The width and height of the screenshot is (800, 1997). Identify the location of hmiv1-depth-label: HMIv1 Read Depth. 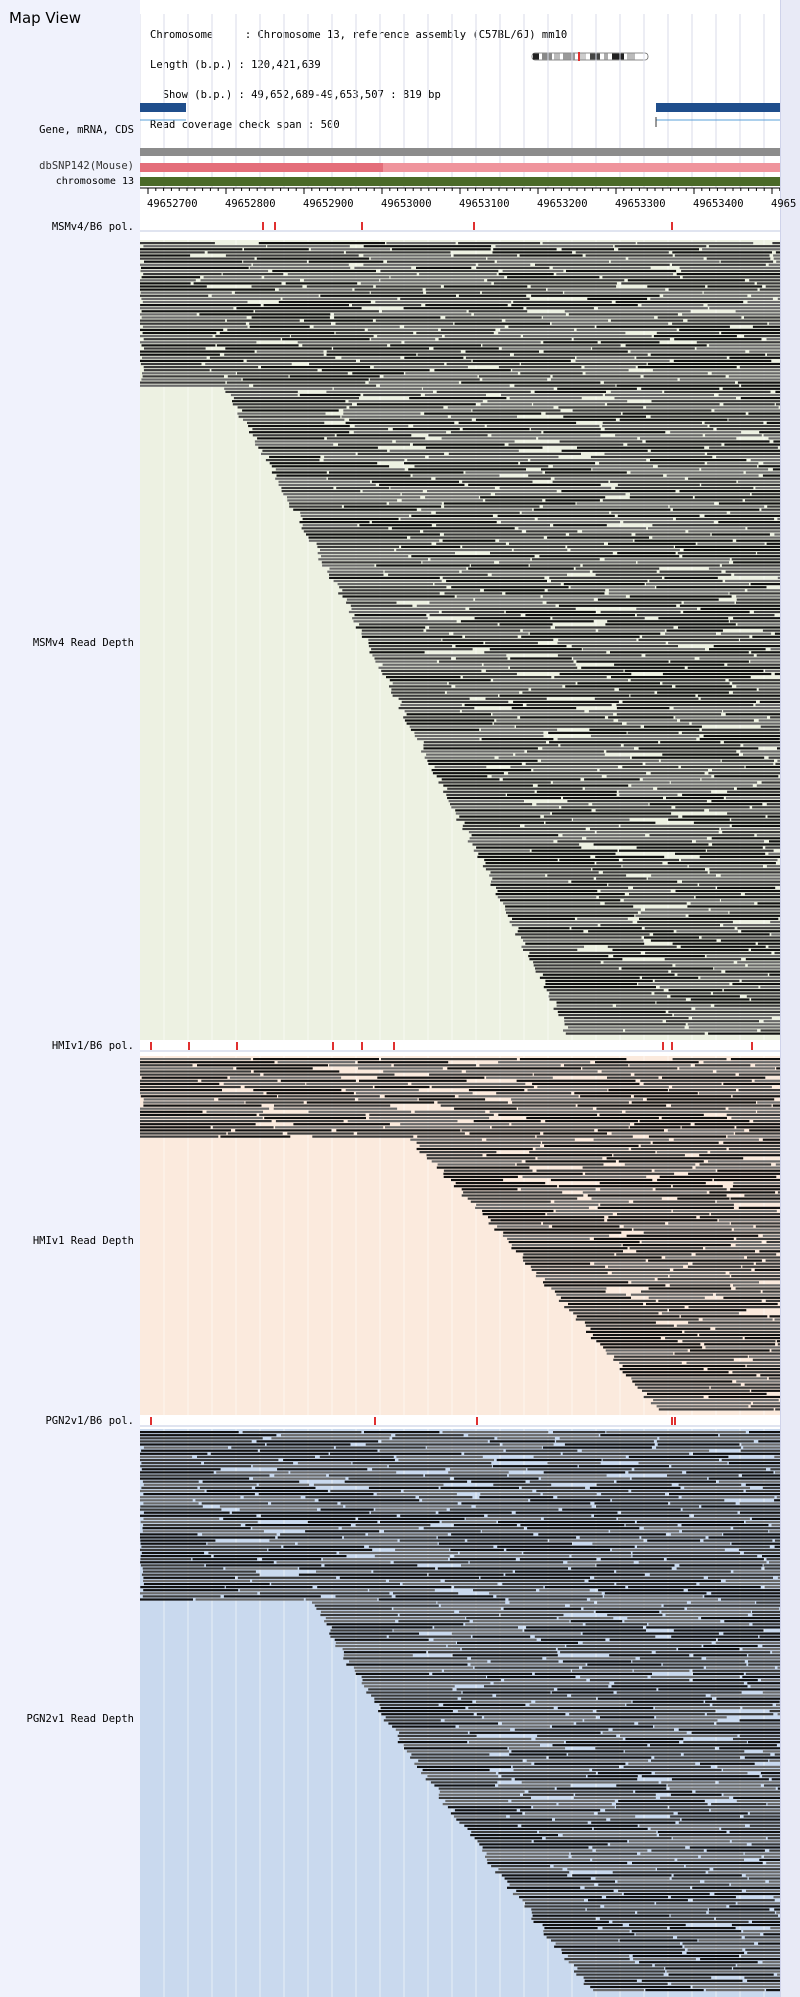
(83, 1241).